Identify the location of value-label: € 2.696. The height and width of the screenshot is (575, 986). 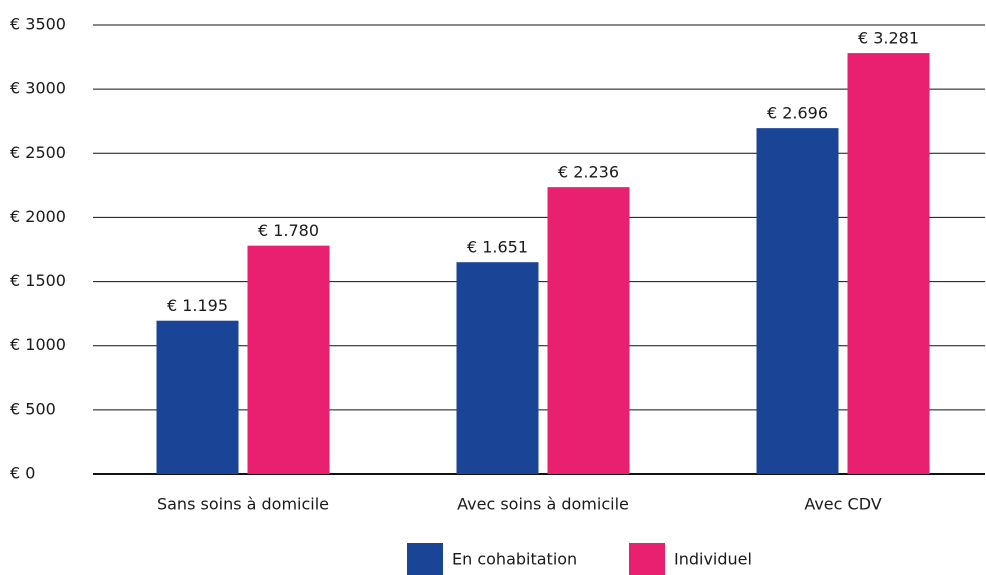
(797, 113).